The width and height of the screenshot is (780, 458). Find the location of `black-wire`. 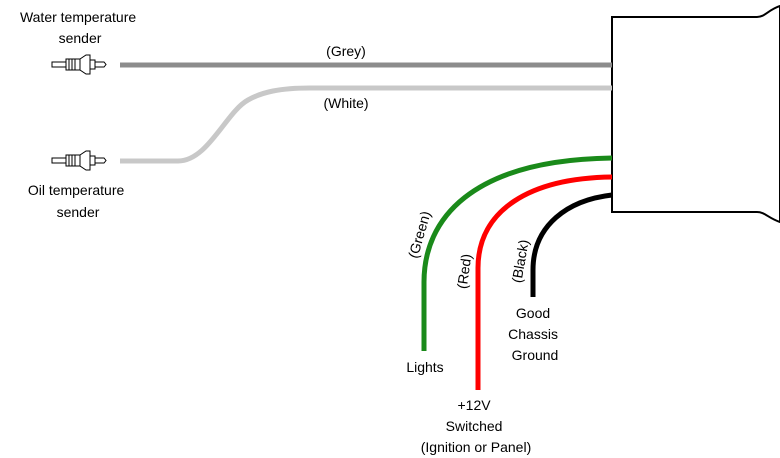

black-wire is located at coordinates (571, 244).